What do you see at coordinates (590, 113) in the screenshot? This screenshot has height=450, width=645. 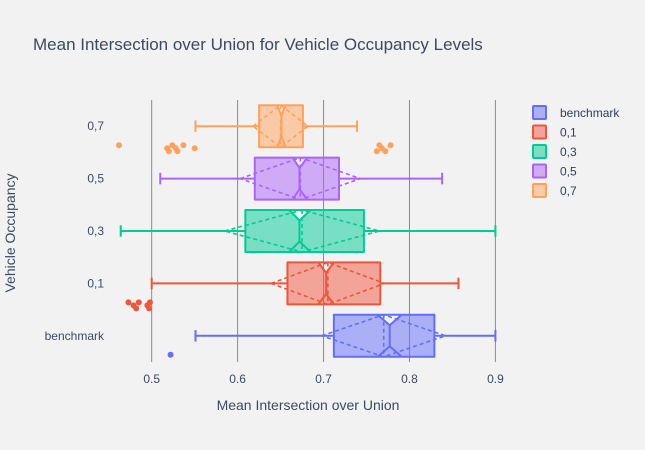 I see `legend-label: benchmark` at bounding box center [590, 113].